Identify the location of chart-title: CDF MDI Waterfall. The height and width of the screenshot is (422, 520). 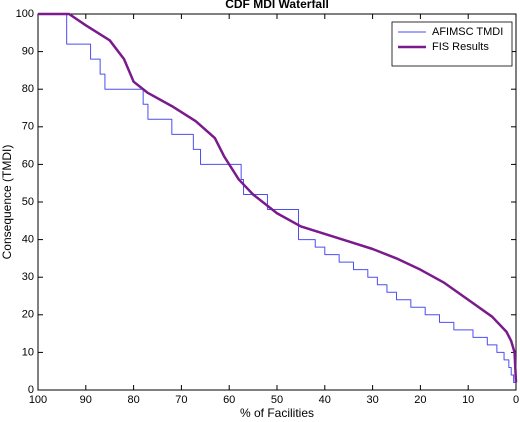
(277, 5).